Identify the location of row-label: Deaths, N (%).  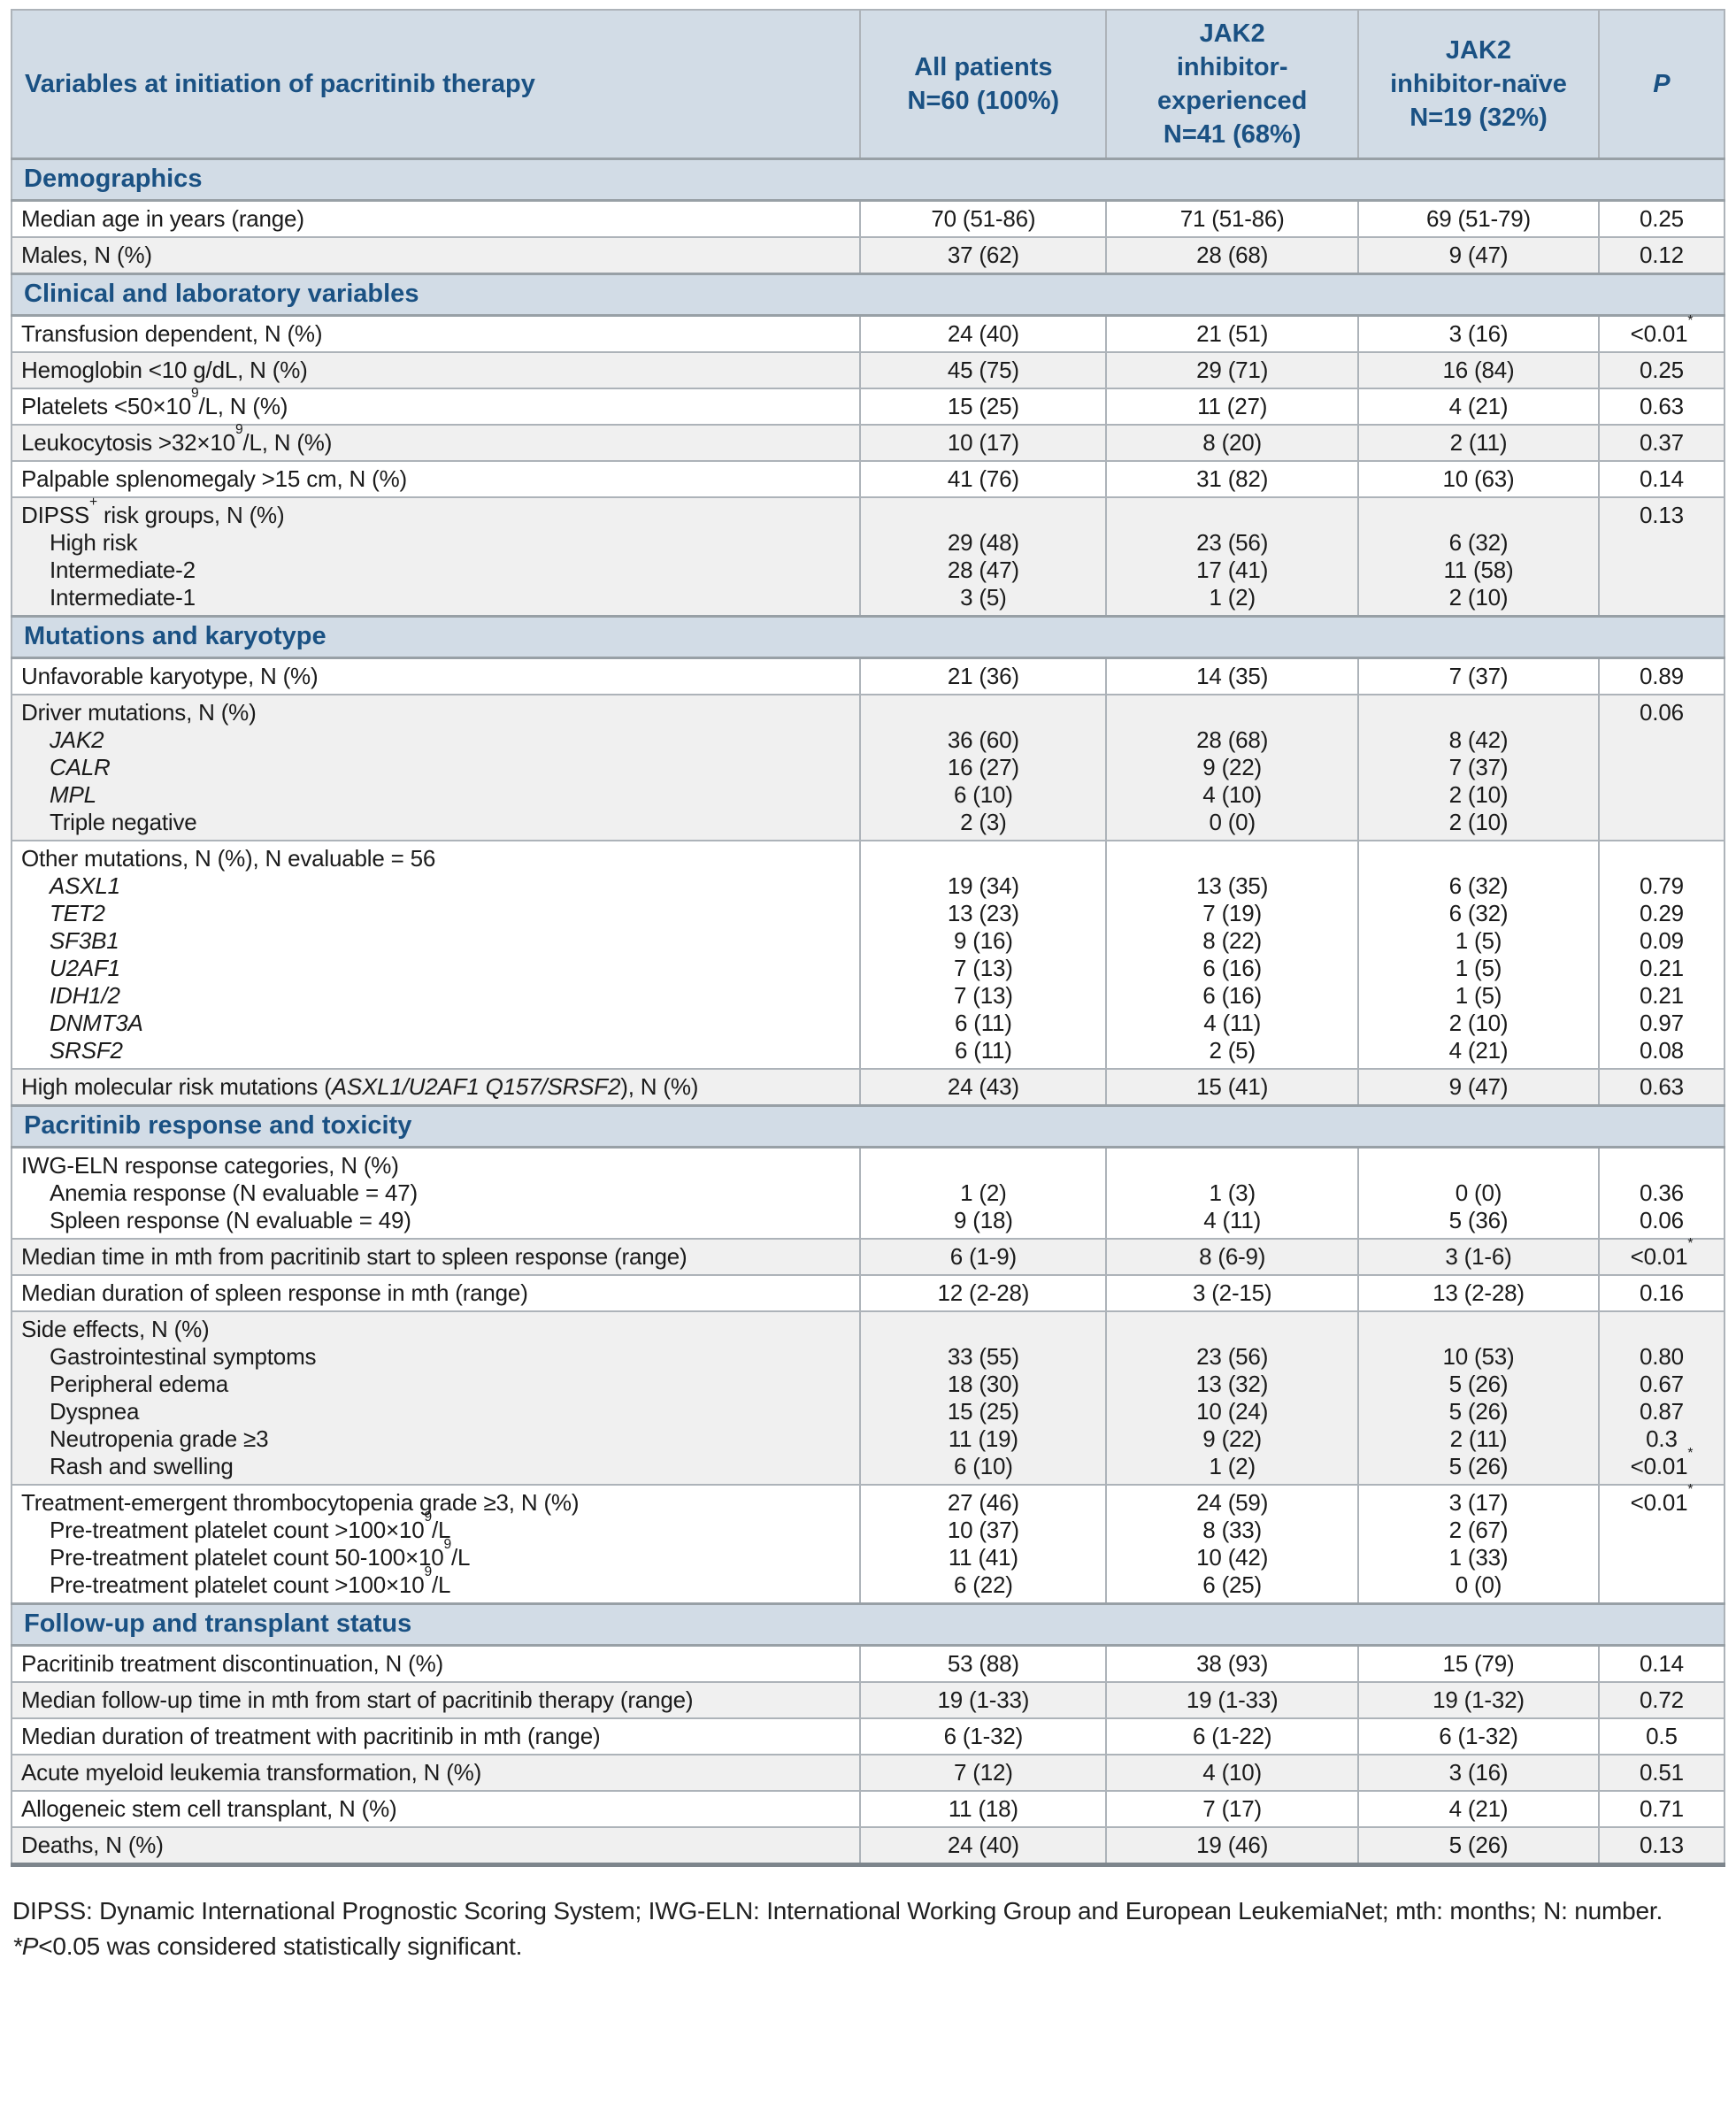
(436, 1845).